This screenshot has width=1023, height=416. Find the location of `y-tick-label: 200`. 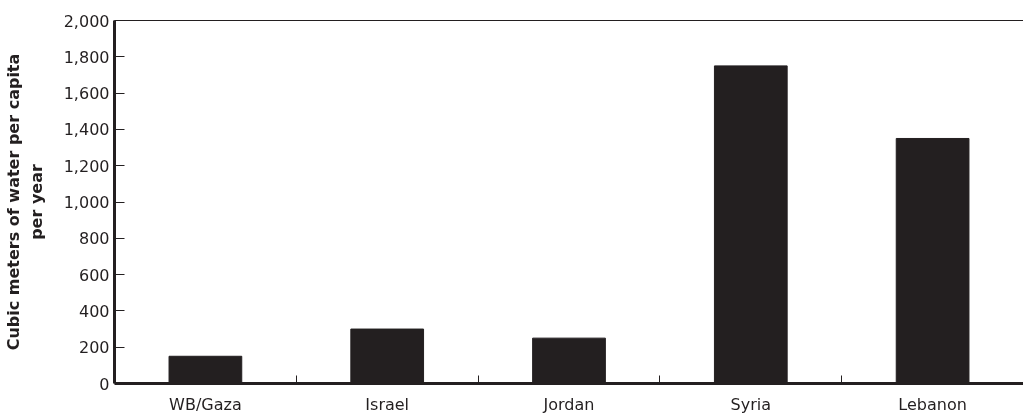

y-tick-label: 200 is located at coordinates (94, 348).